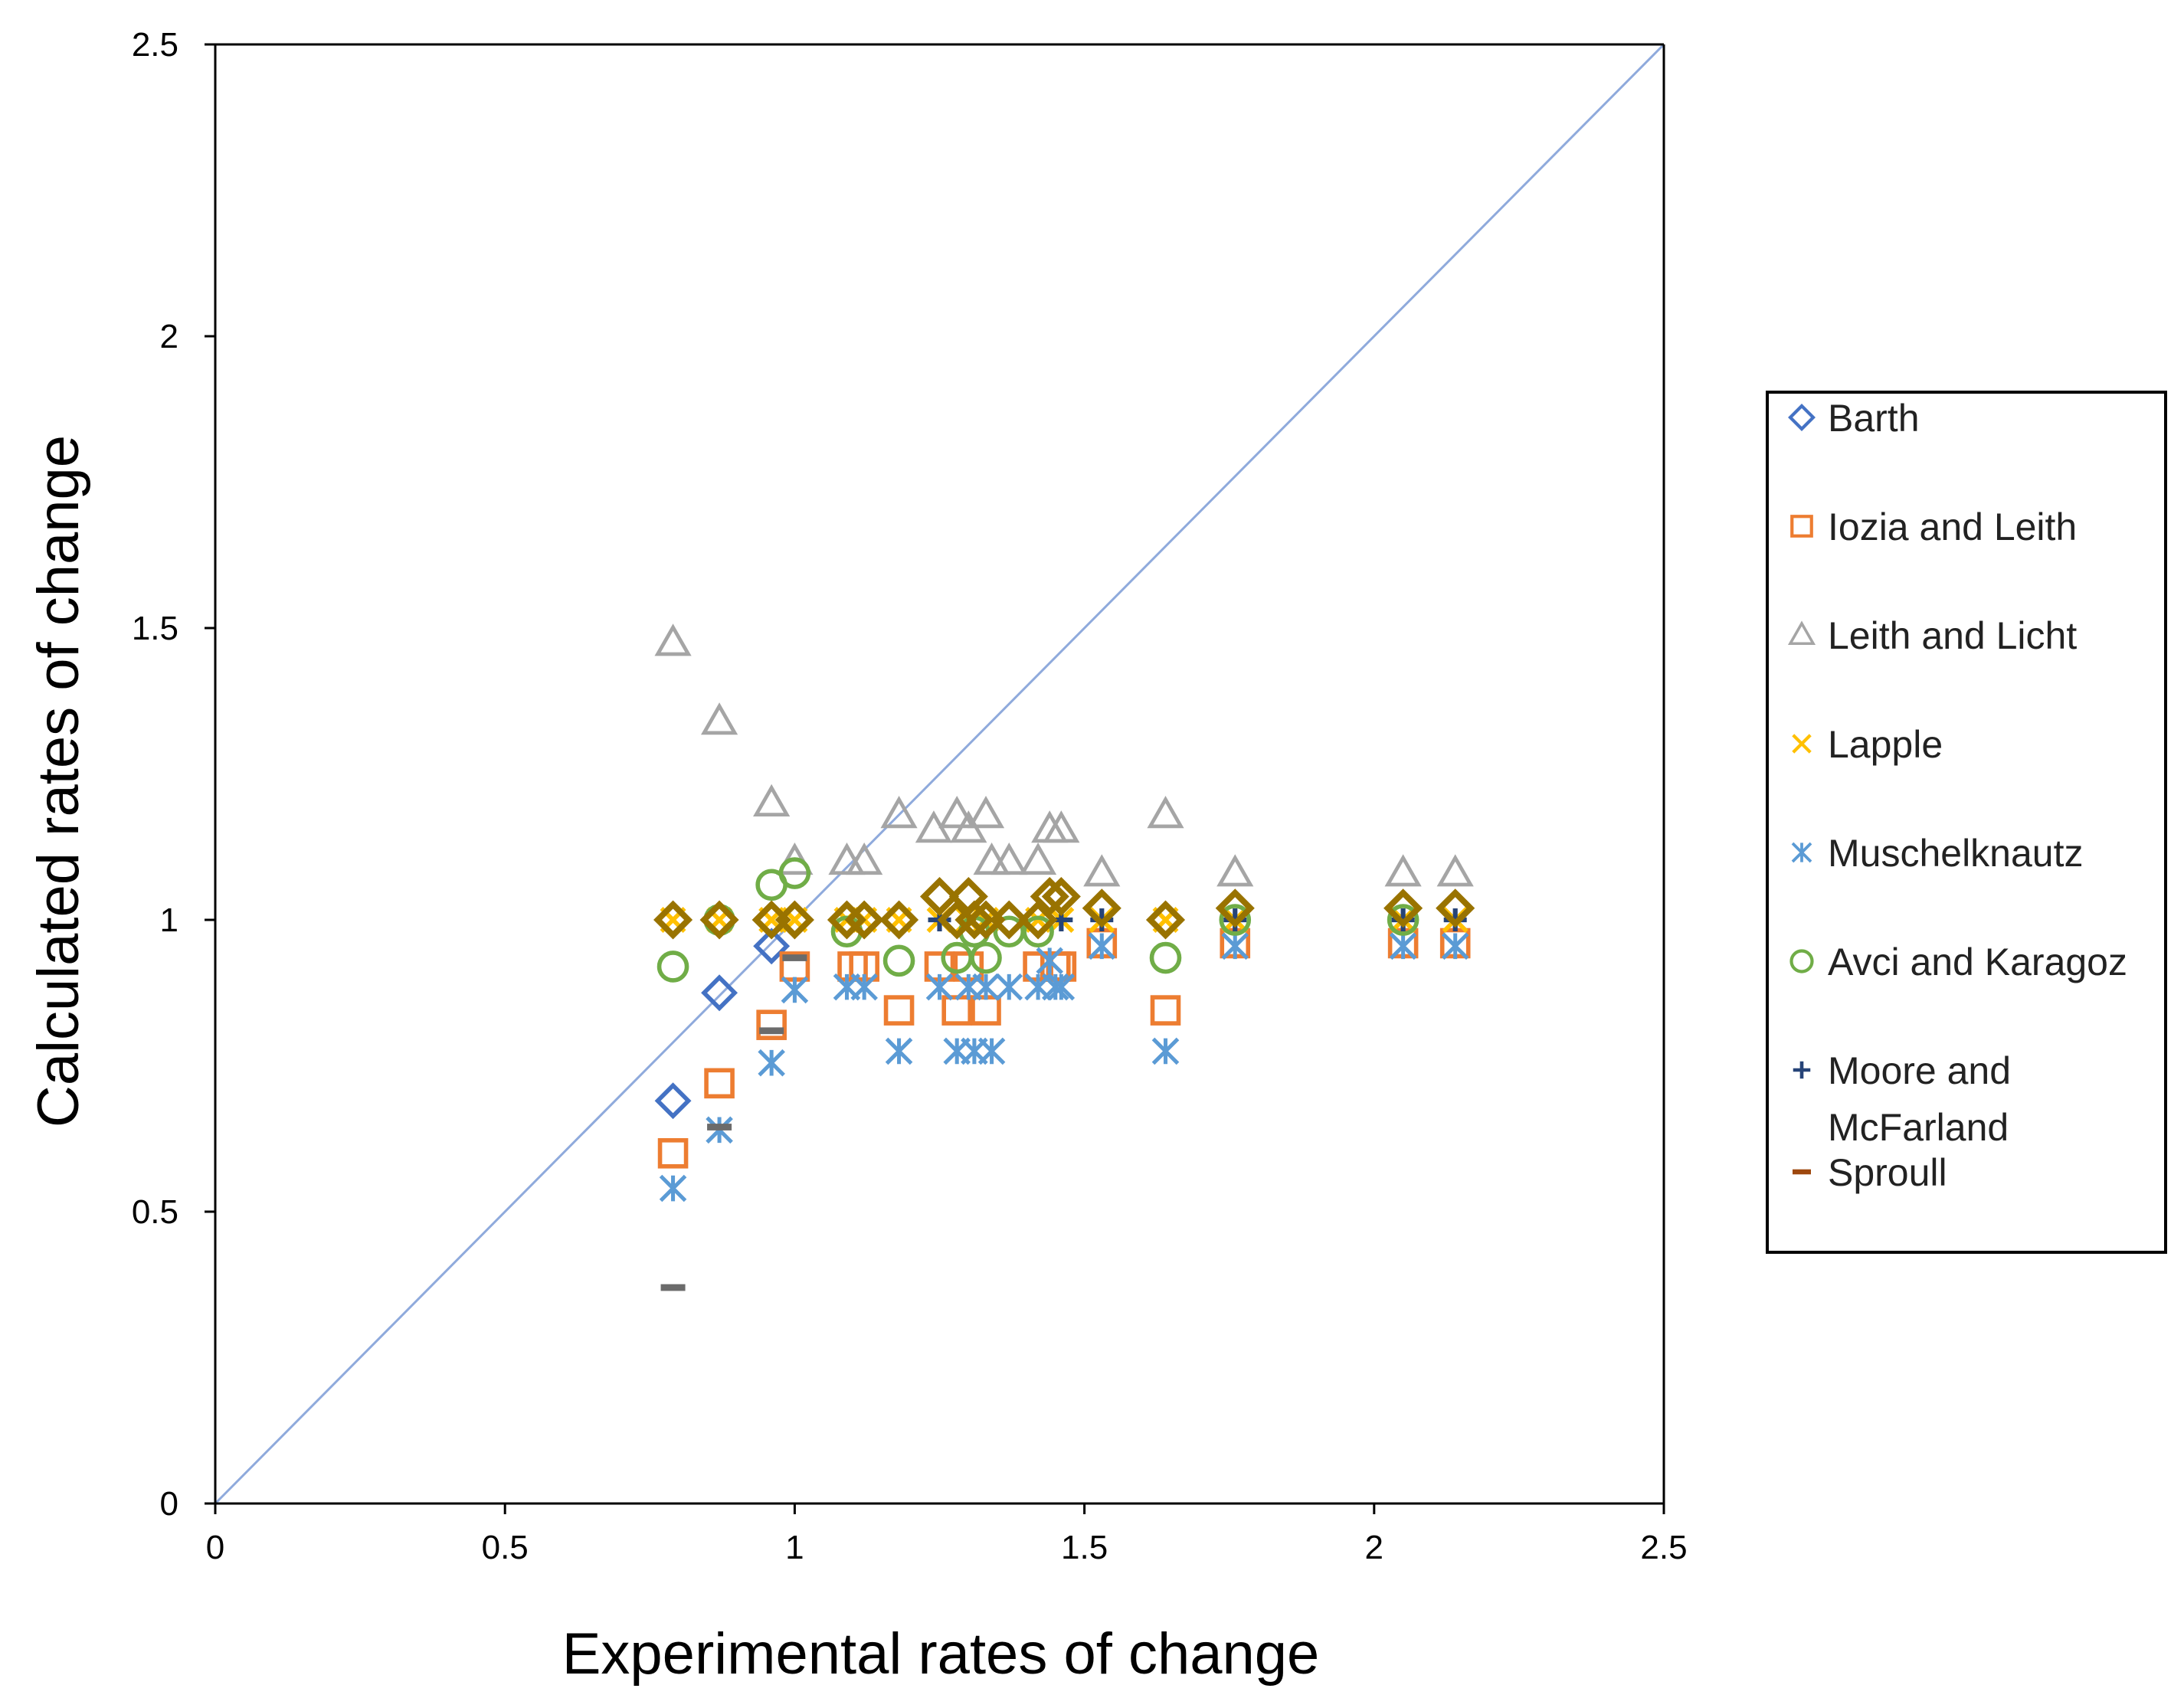 The image size is (2184, 1708). What do you see at coordinates (1887, 1172) in the screenshot?
I see `legend-label: Sproull` at bounding box center [1887, 1172].